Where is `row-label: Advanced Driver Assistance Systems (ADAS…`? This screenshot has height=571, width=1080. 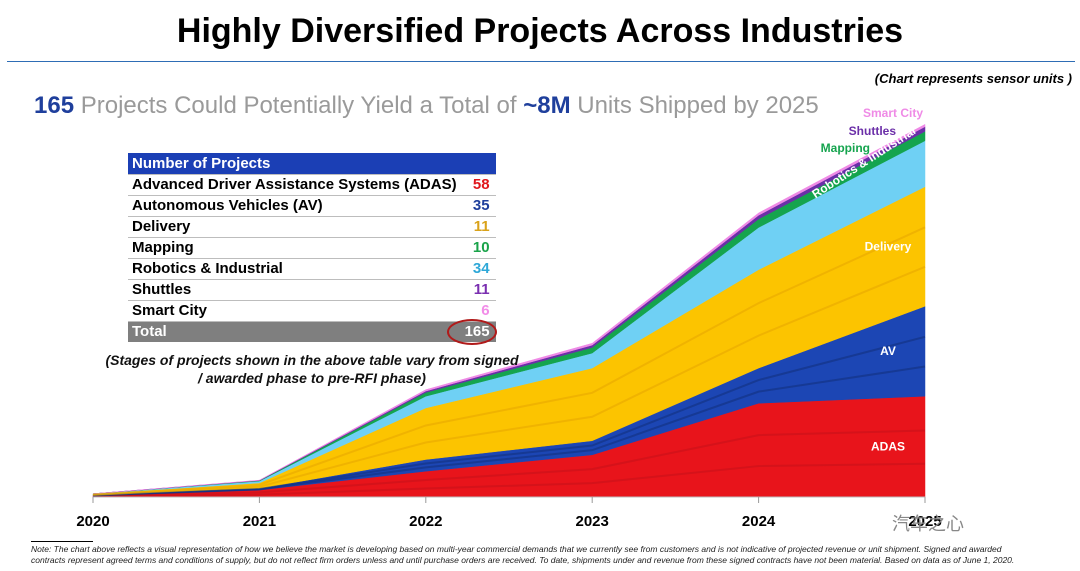
row-label: Advanced Driver Assistance Systems (ADAS… is located at coordinates (294, 185).